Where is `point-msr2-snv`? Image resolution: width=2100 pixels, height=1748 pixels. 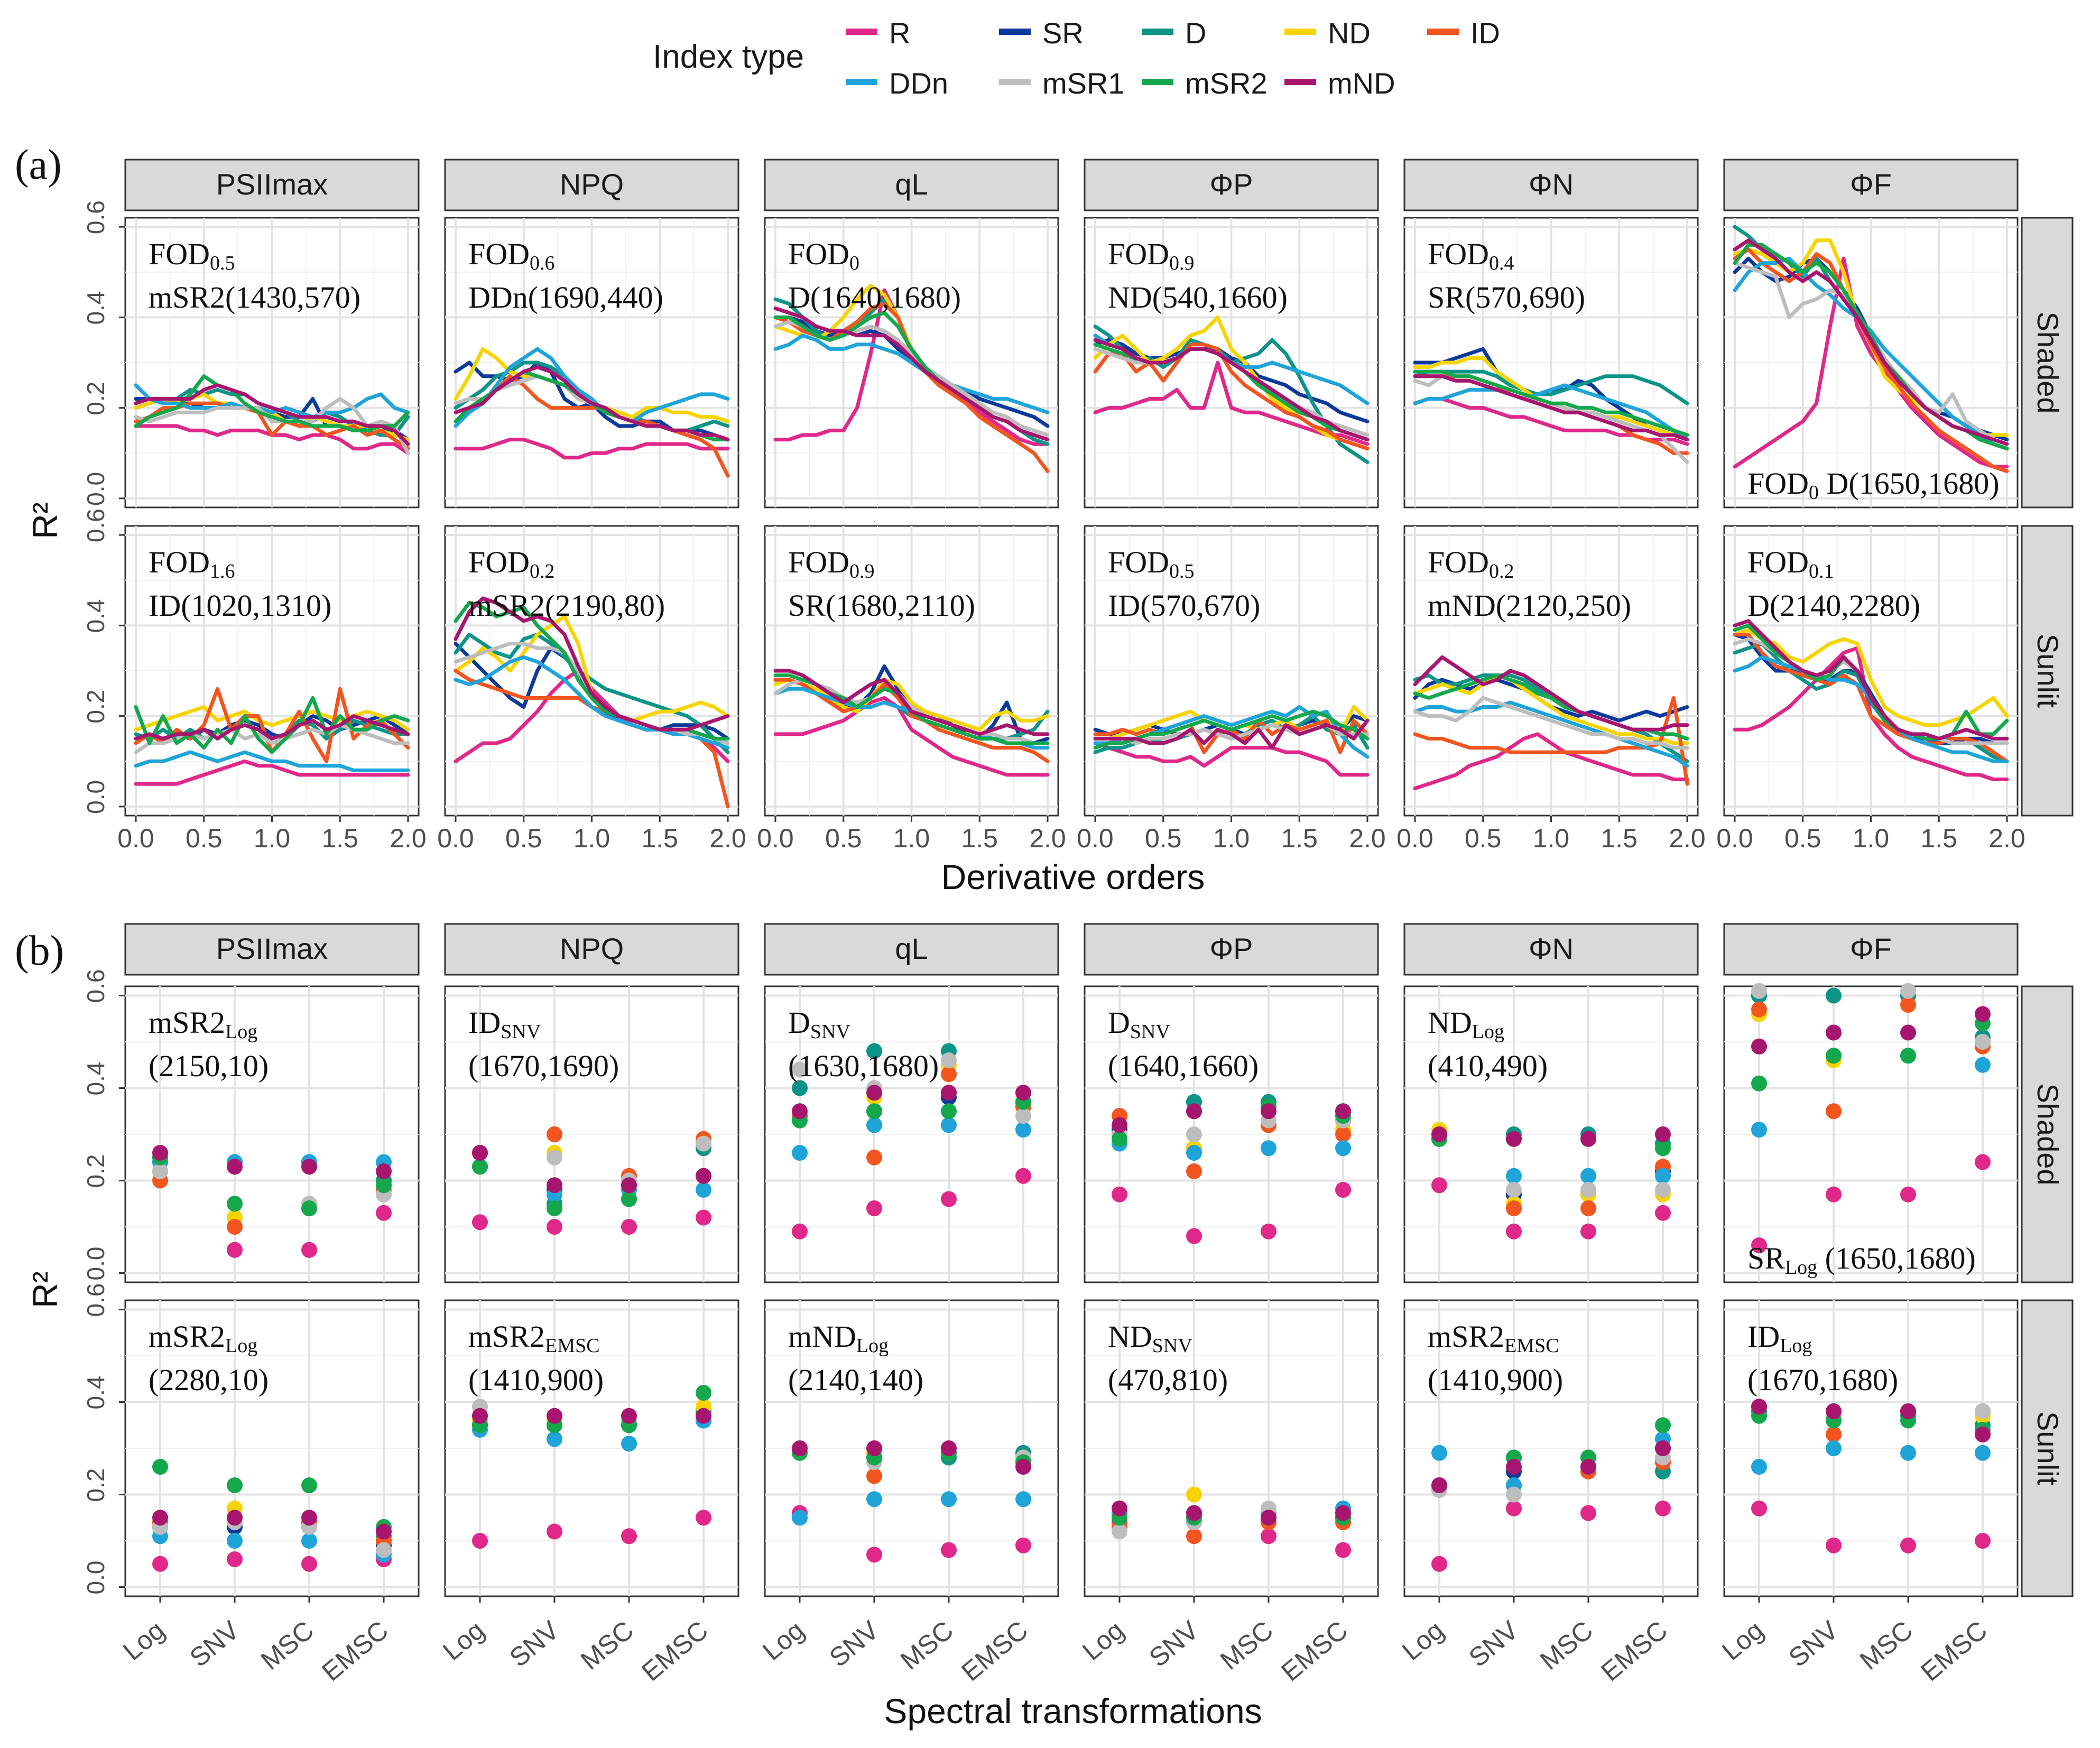
point-msr2-snv is located at coordinates (874, 1111).